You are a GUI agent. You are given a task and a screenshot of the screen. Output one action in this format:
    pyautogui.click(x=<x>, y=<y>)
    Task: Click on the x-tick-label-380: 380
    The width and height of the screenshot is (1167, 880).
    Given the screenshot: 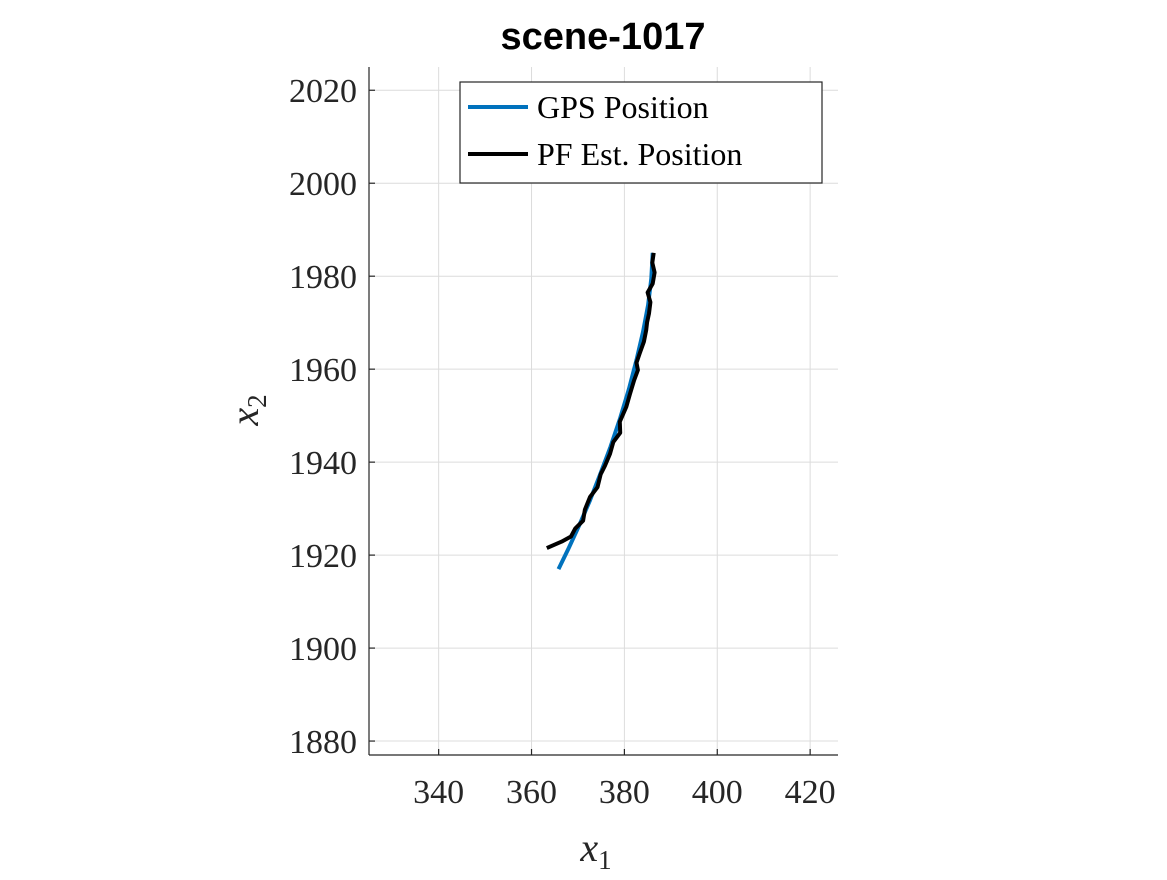 What is the action you would take?
    pyautogui.click(x=624, y=792)
    